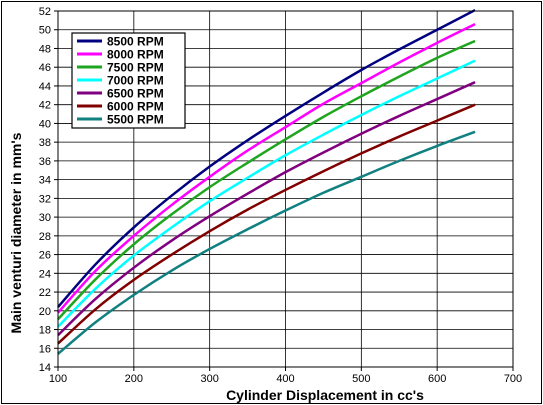 The image size is (543, 405). What do you see at coordinates (325, 395) in the screenshot?
I see `x-axis-title: Cylinder Displacement in cc's` at bounding box center [325, 395].